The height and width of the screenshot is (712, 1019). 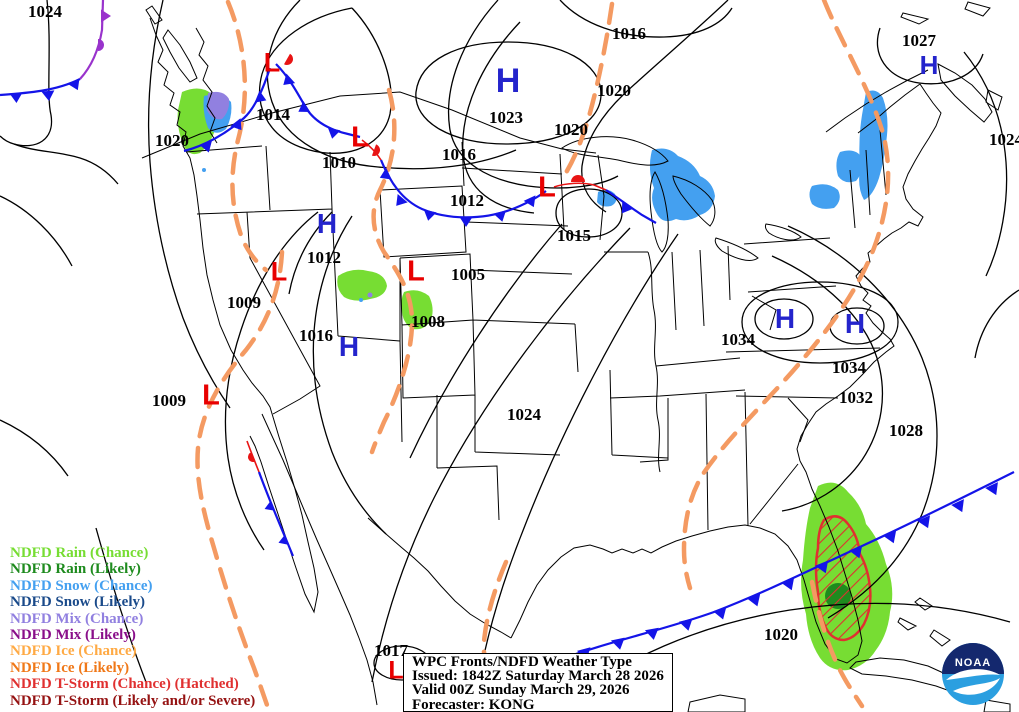 What do you see at coordinates (180, 56) in the screenshot?
I see `vancouver-island` at bounding box center [180, 56].